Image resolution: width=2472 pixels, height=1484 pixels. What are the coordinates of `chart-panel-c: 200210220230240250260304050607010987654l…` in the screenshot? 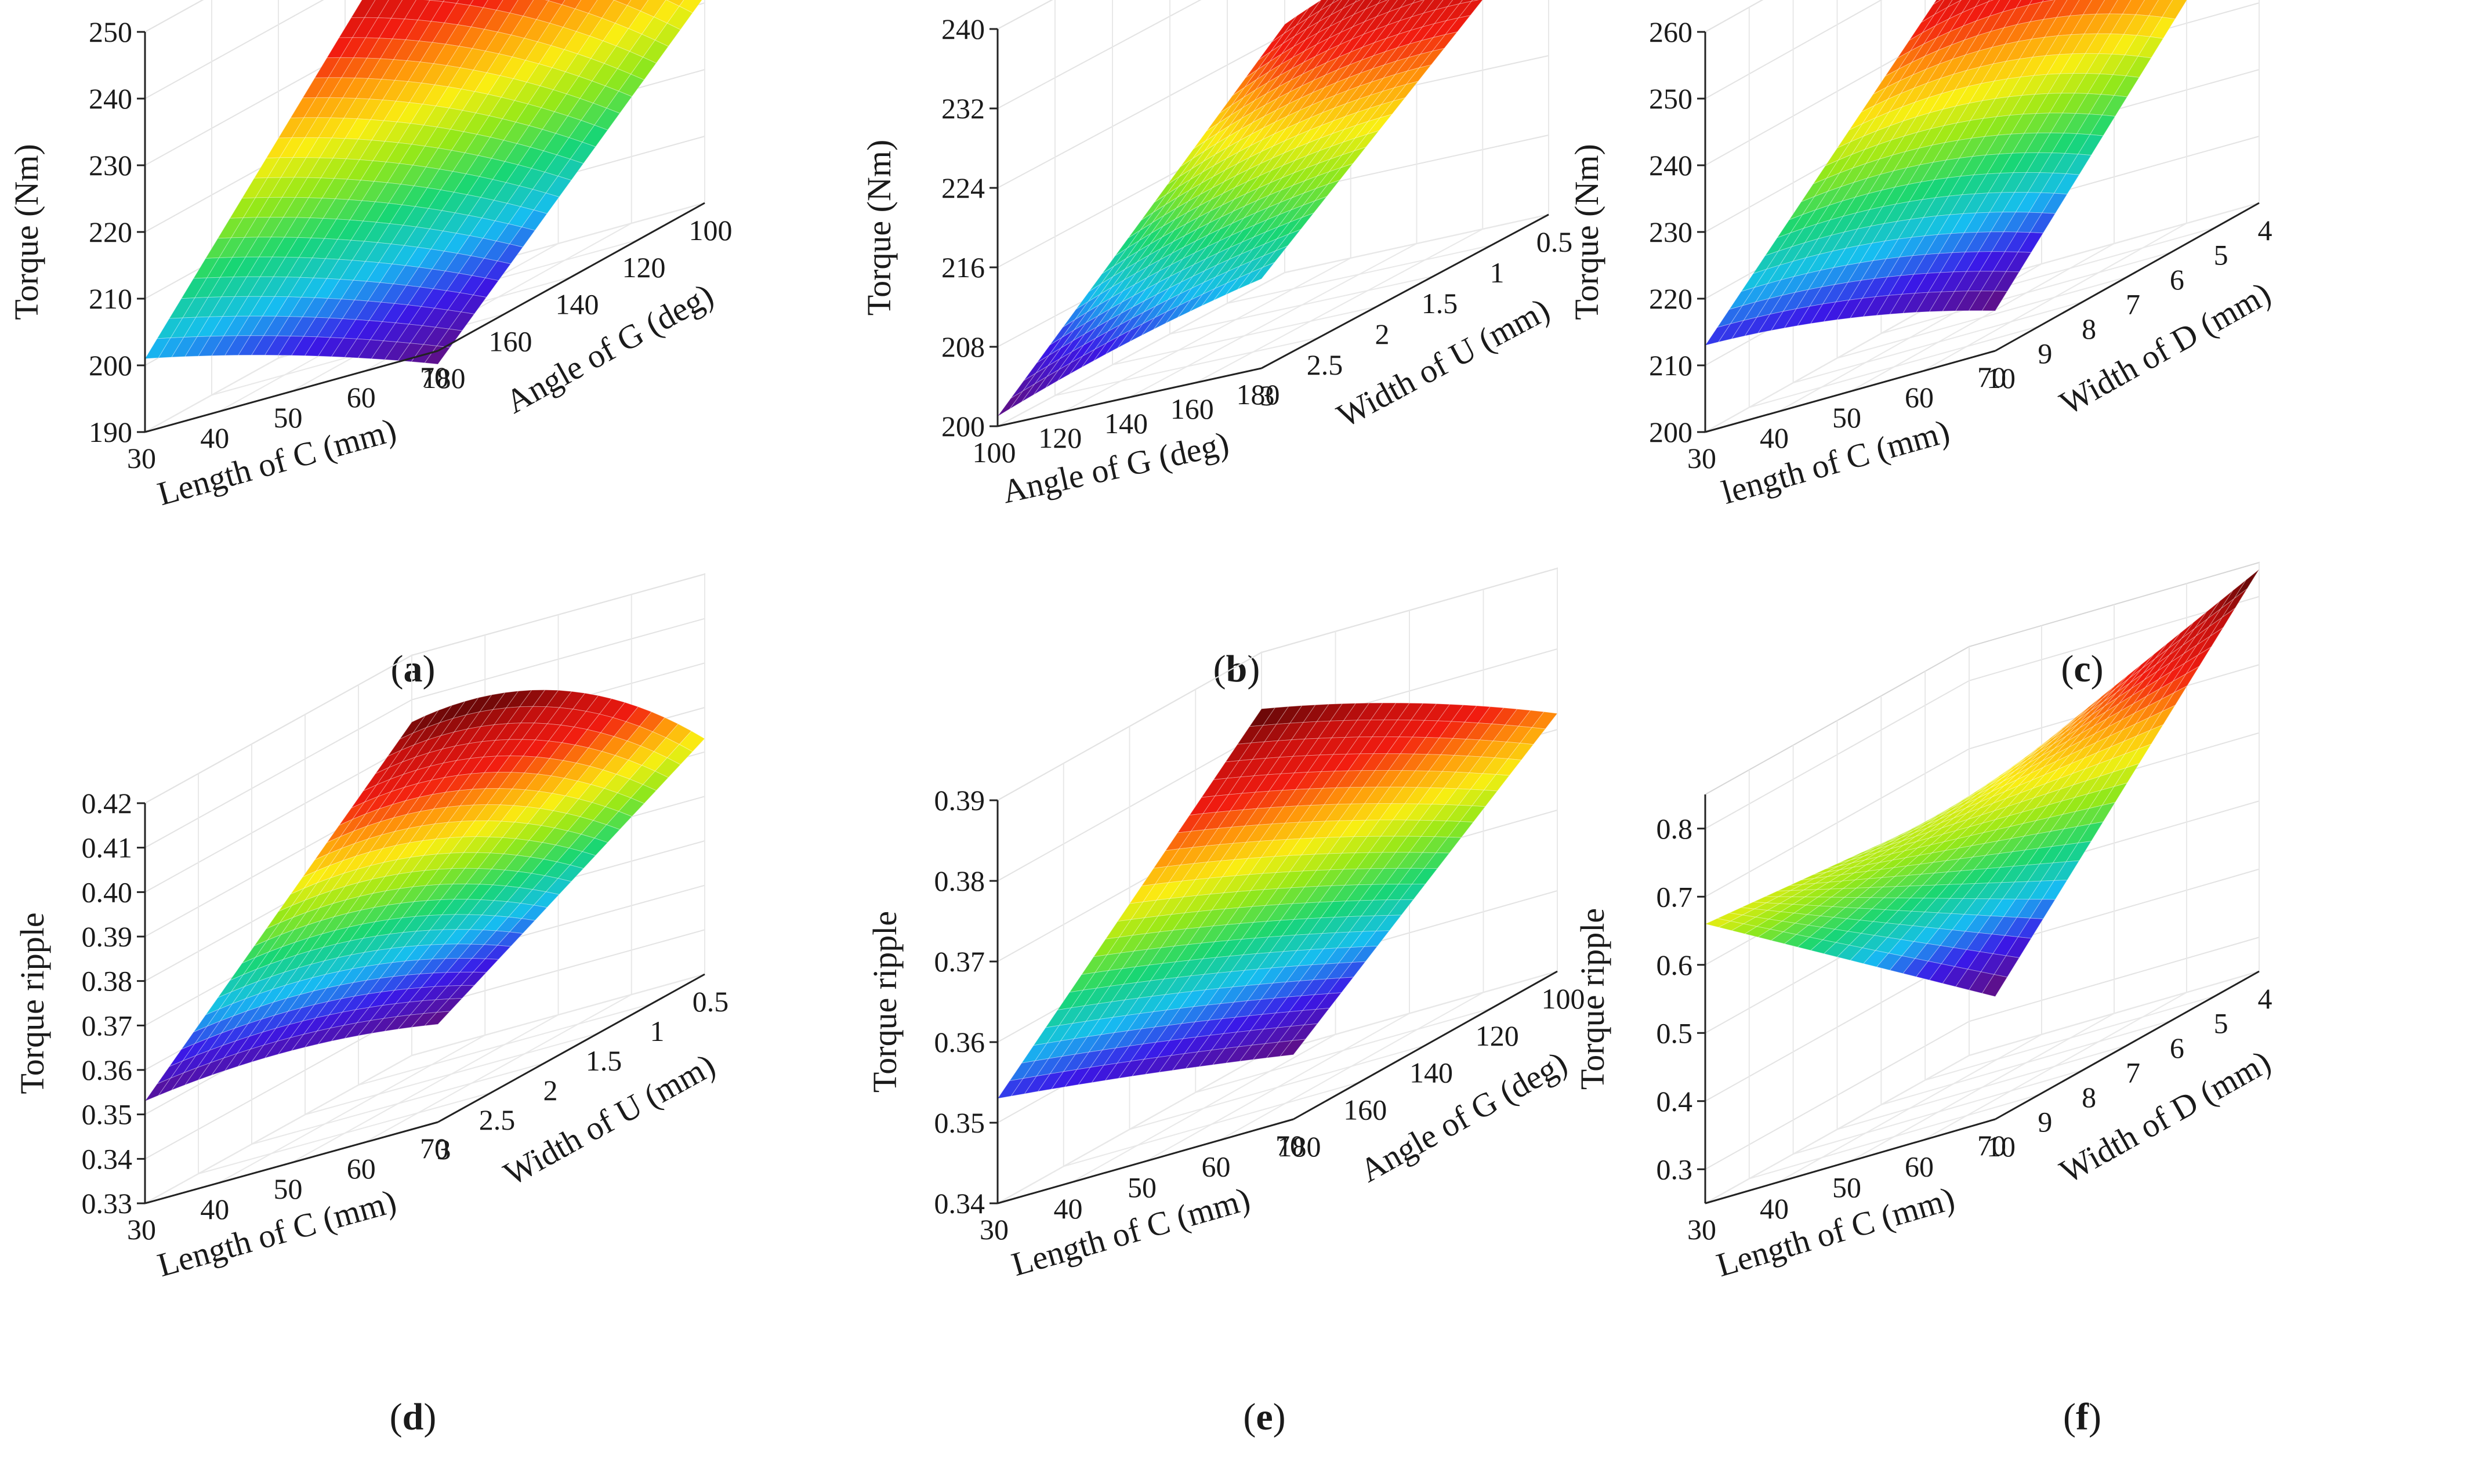 It's located at (1923, 345).